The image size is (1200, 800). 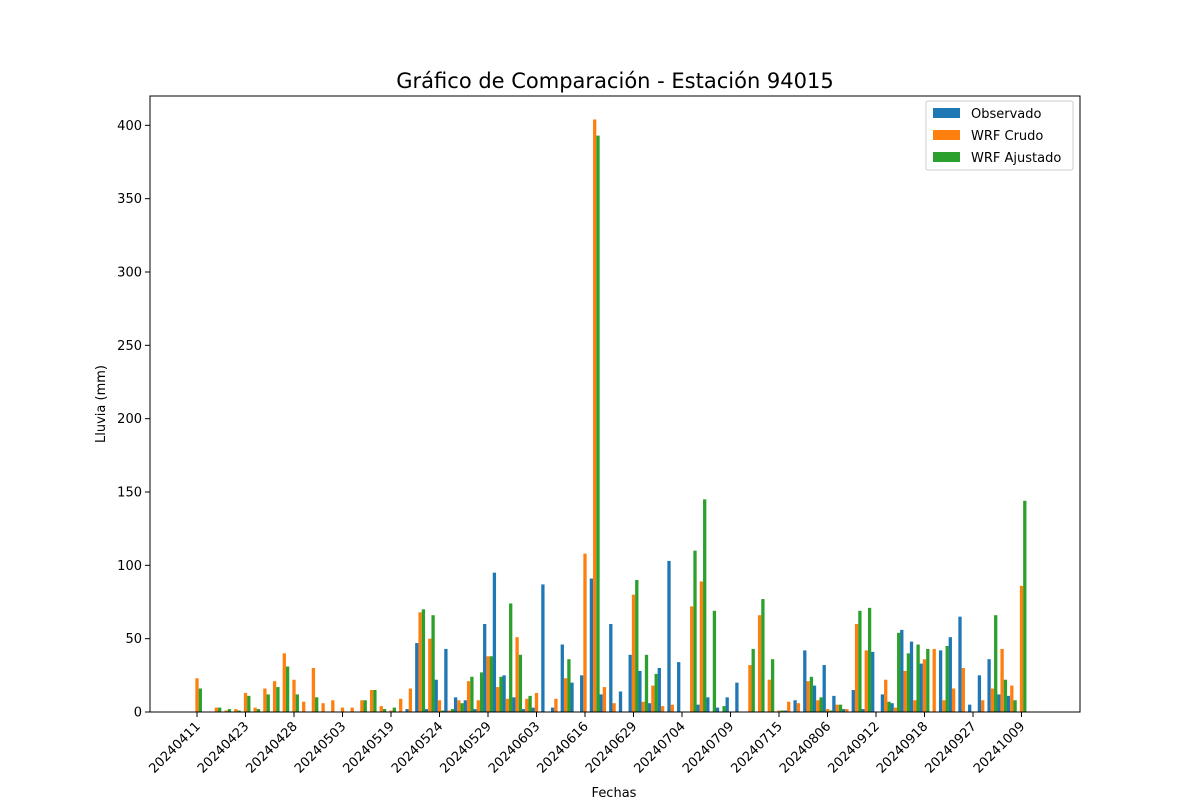 I want to click on y-axis-label: Lluvia (mm), so click(x=101, y=404).